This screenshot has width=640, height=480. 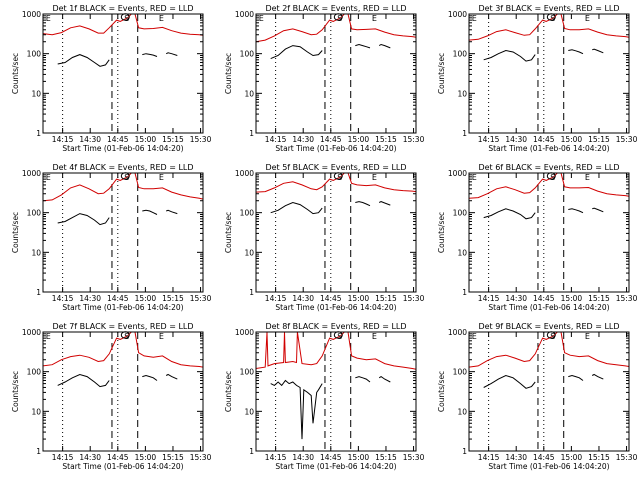 I want to click on panel-title: Det 2f BLACK = Events, RED = LLD, so click(x=335, y=8).